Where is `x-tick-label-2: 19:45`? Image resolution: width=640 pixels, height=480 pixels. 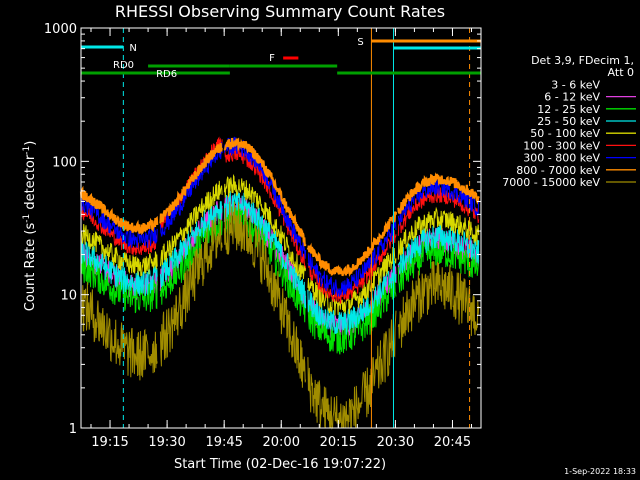 x-tick-label-2: 19:45 is located at coordinates (223, 442).